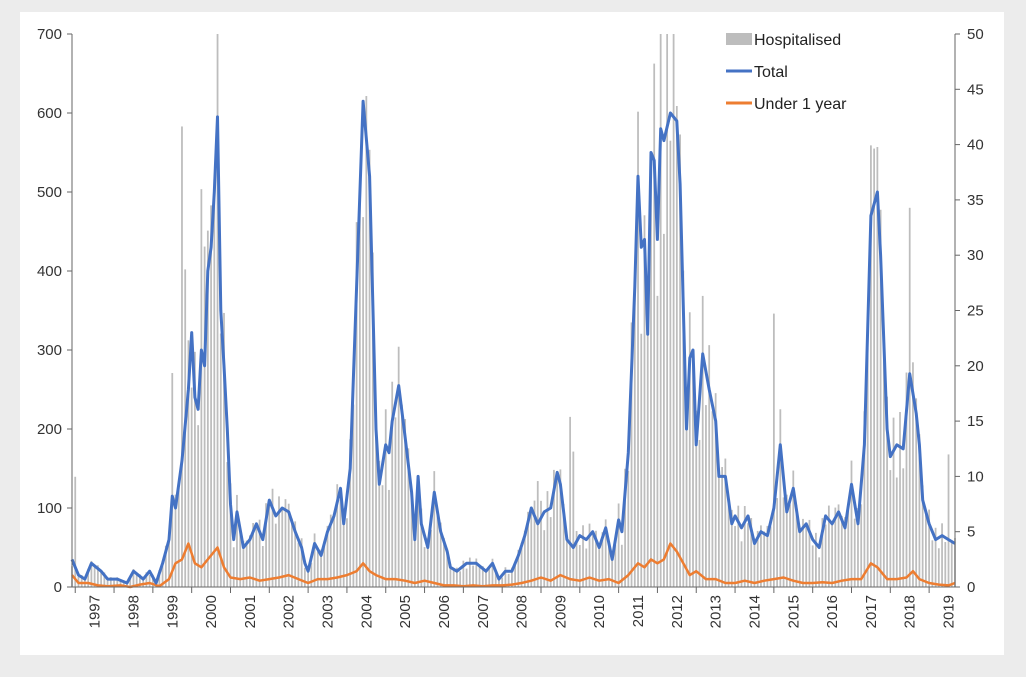  What do you see at coordinates (172, 611) in the screenshot?
I see `x-tick-label: 1999` at bounding box center [172, 611].